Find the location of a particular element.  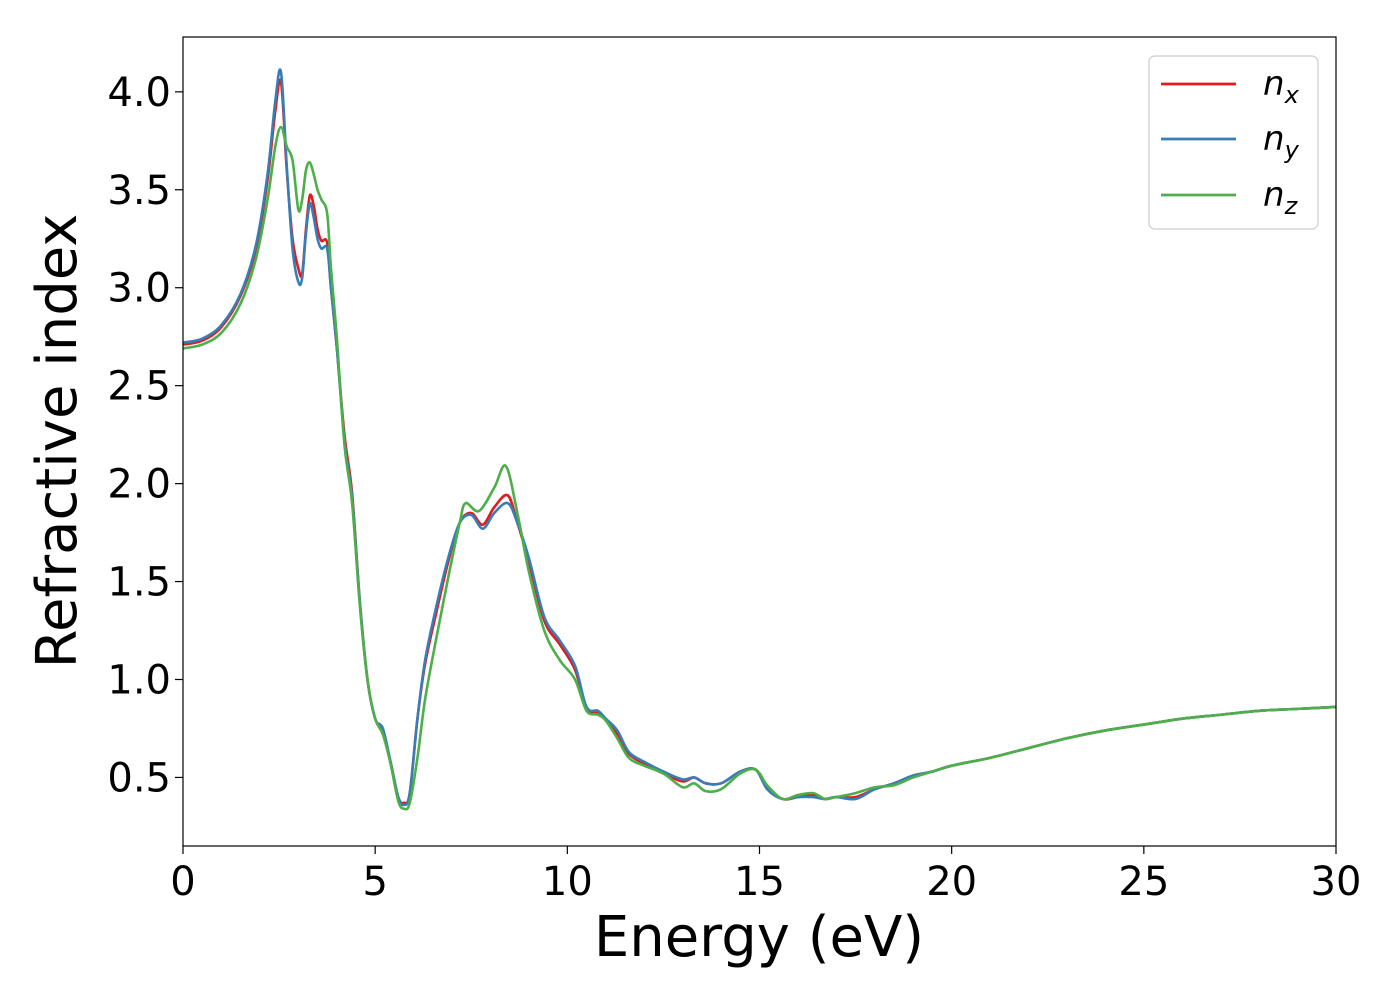

y-tick-label: 4.0 is located at coordinates (139, 93).